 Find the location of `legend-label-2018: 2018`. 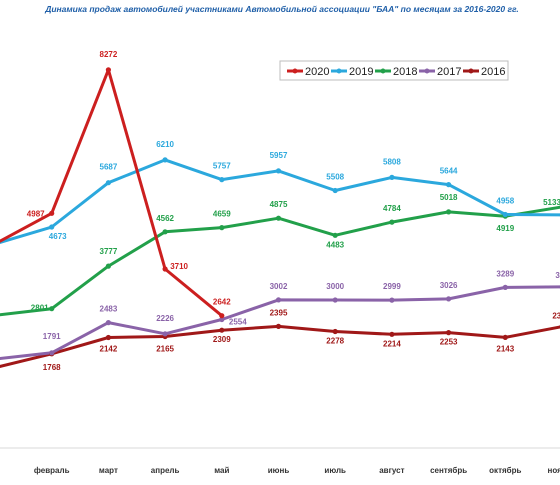

legend-label-2018: 2018 is located at coordinates (405, 72).